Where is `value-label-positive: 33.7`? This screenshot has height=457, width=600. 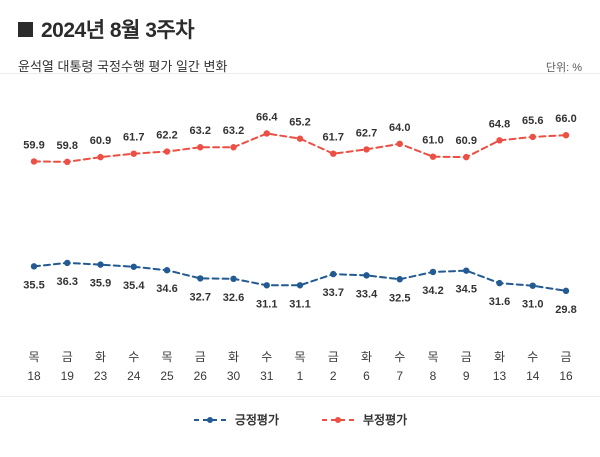
value-label-positive: 33.7 is located at coordinates (333, 293).